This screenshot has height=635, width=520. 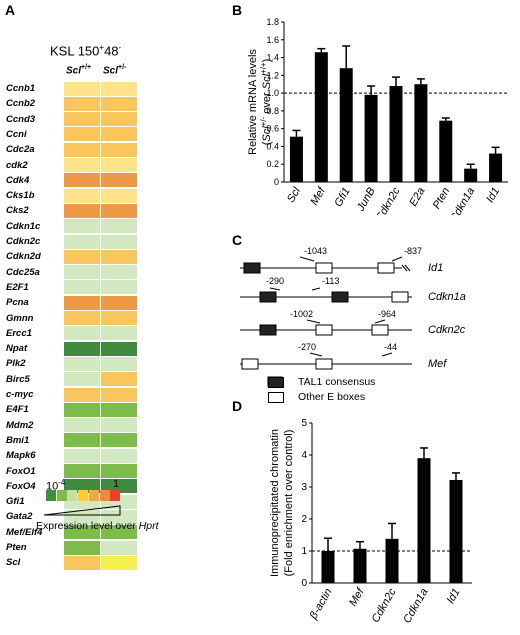 I want to click on y-tick-label: 0, so click(x=304, y=583).